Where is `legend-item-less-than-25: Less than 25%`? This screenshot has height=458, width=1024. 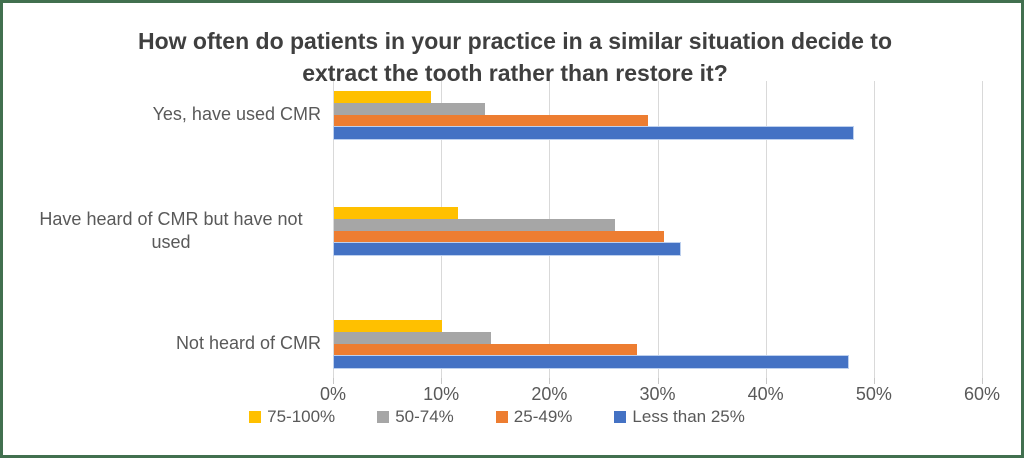
legend-item-less-than-25: Less than 25% is located at coordinates (679, 417).